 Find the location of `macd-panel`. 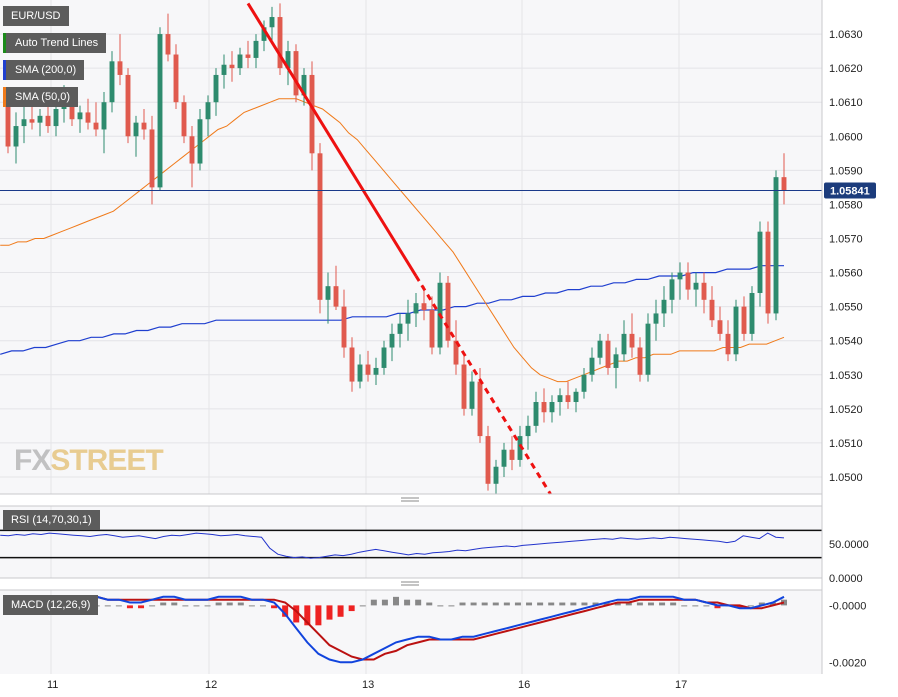

macd-panel is located at coordinates (411, 632).